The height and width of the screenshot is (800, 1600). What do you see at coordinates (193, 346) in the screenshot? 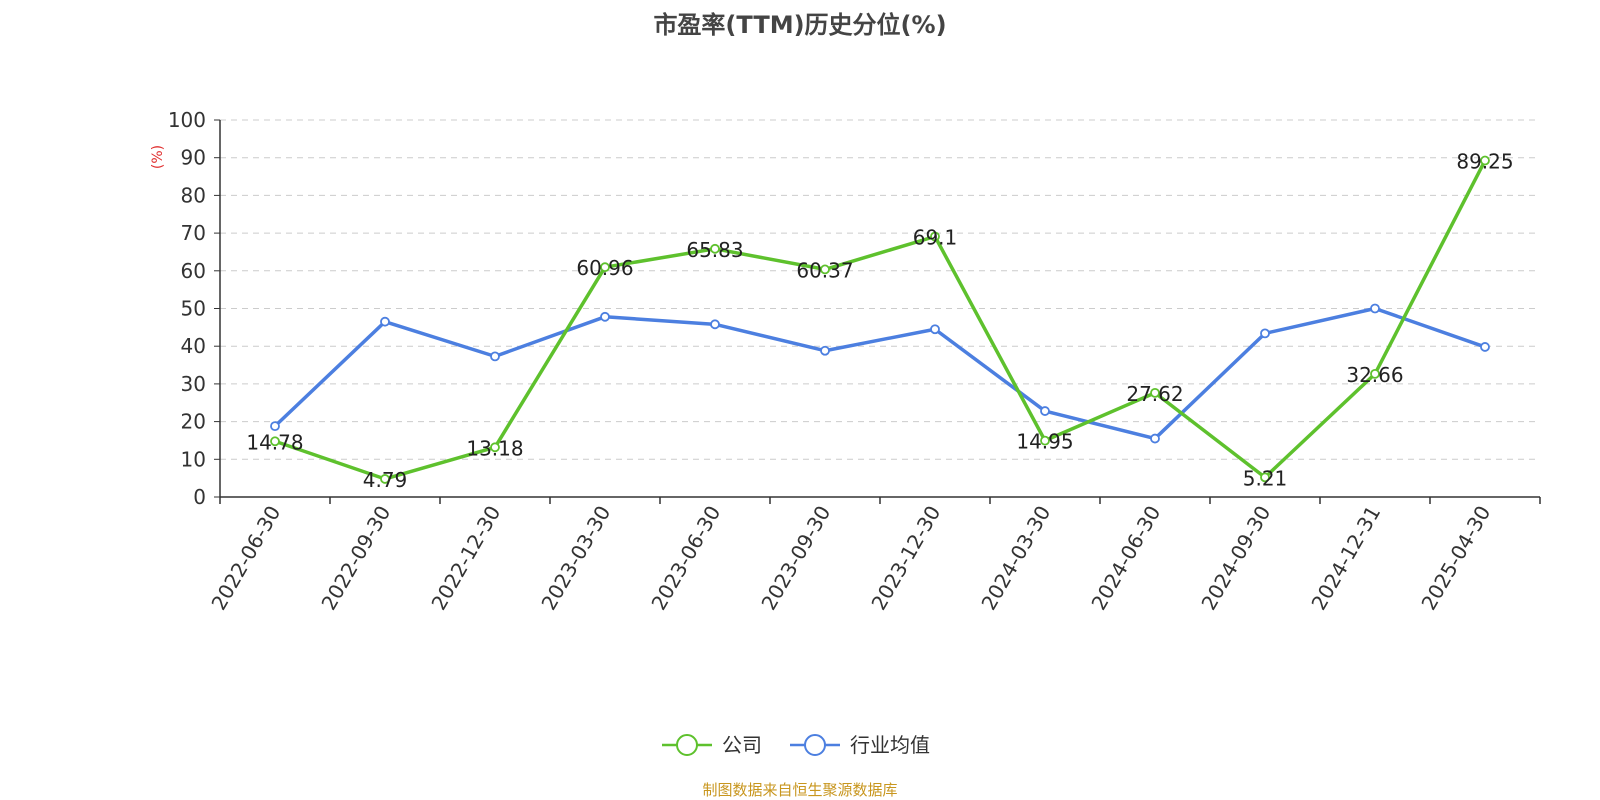
I see `y-tick-label: 40` at bounding box center [193, 346].